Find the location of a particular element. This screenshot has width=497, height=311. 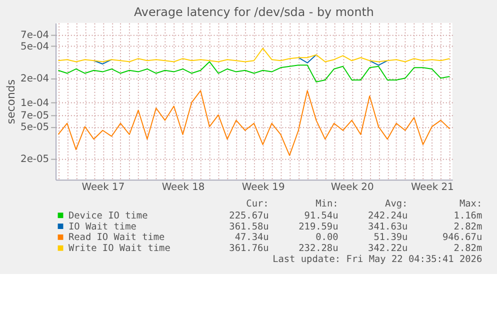

text: 219.59u is located at coordinates (318, 226).